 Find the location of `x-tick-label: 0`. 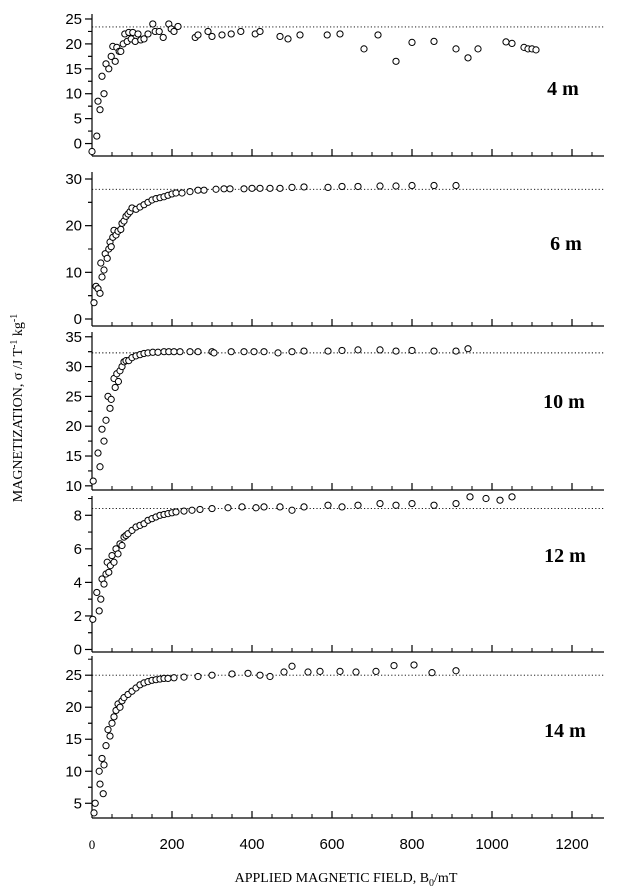

x-tick-label: 0 is located at coordinates (92, 844).